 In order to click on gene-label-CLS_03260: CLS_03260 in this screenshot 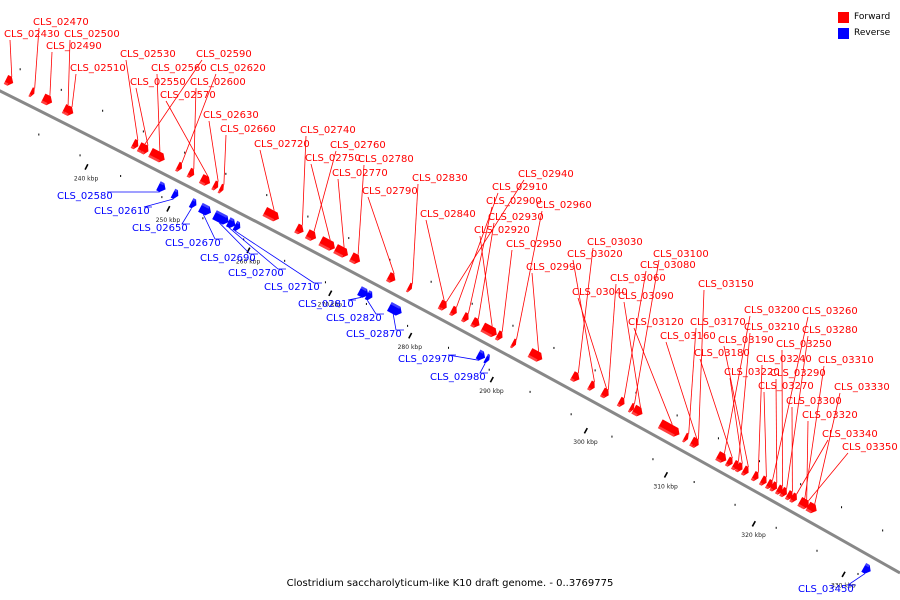, I will do `click(830, 311)`.